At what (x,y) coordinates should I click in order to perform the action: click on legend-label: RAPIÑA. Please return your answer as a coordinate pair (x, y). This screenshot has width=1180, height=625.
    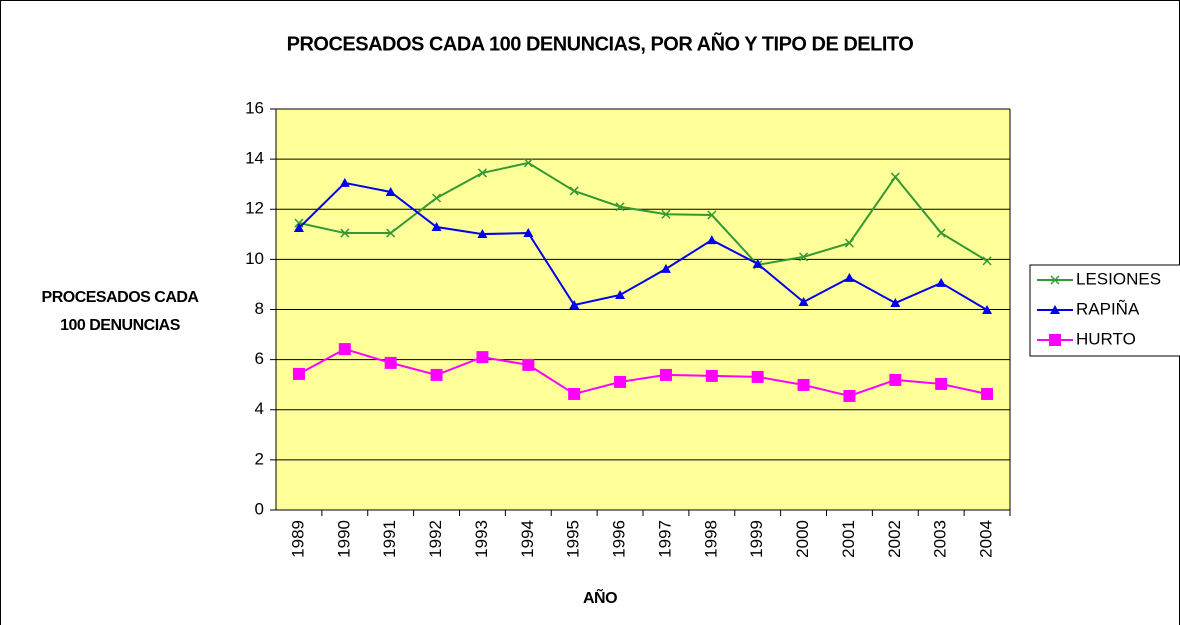
    Looking at the image, I should click on (1108, 308).